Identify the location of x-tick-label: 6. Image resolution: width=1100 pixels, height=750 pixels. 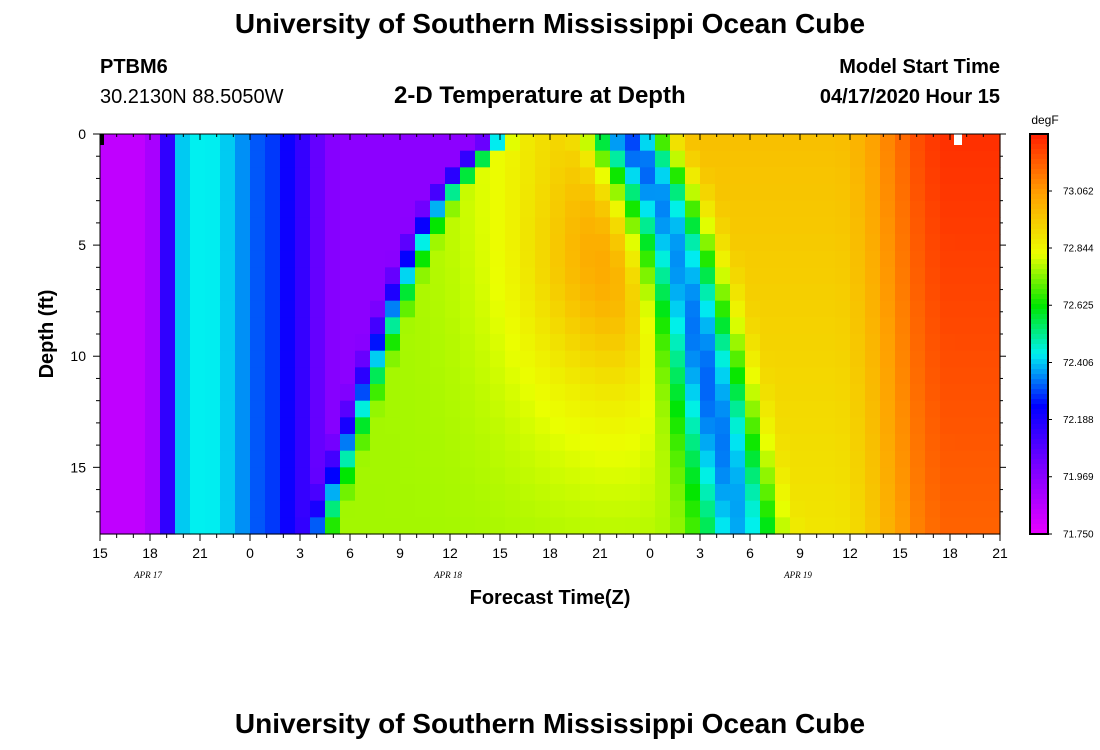
(750, 553).